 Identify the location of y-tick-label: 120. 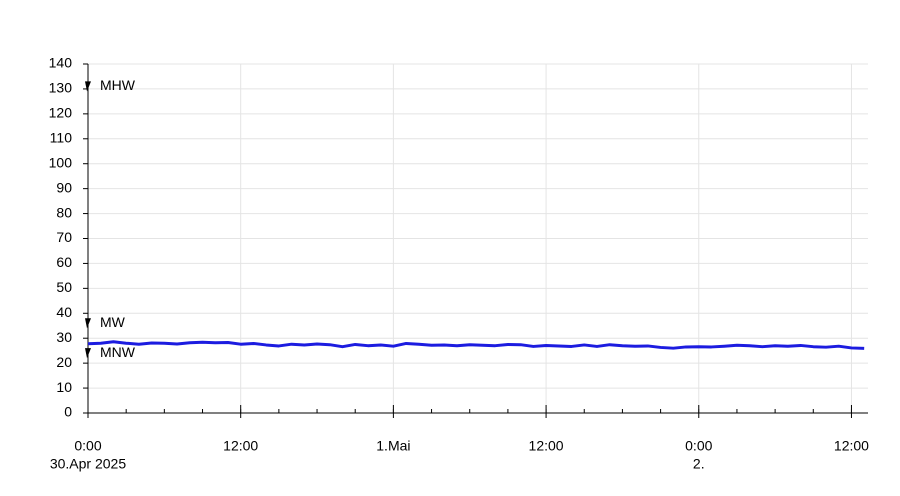
(61, 113).